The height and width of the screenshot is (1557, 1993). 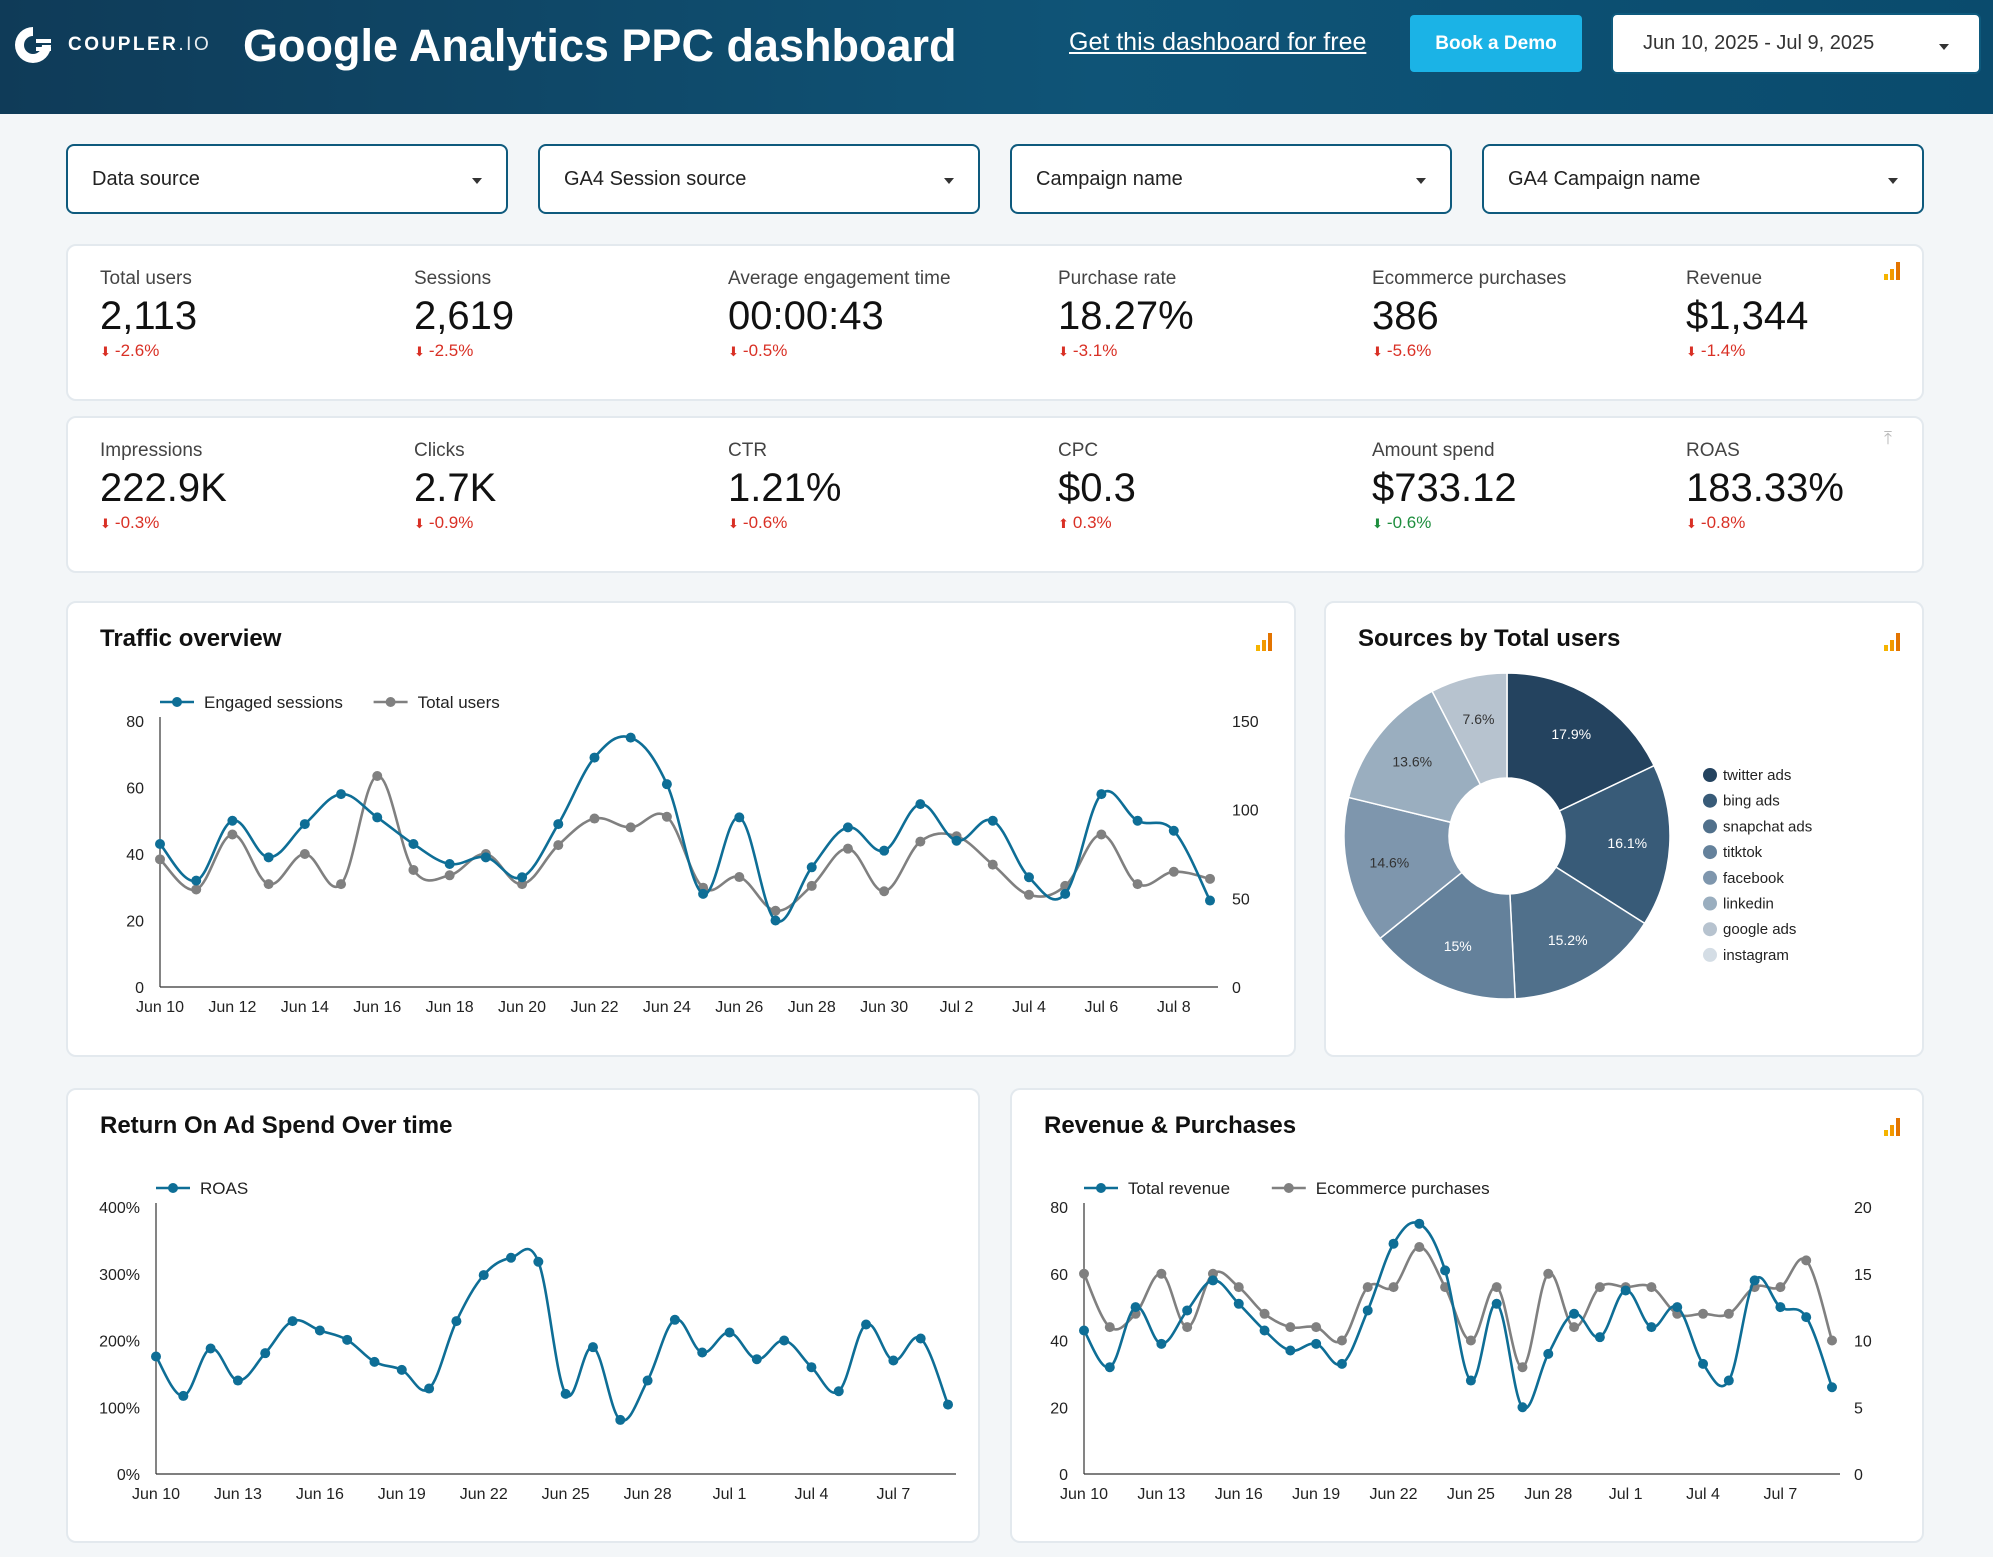 I want to click on sort-icon: ⤒, so click(x=1888, y=438).